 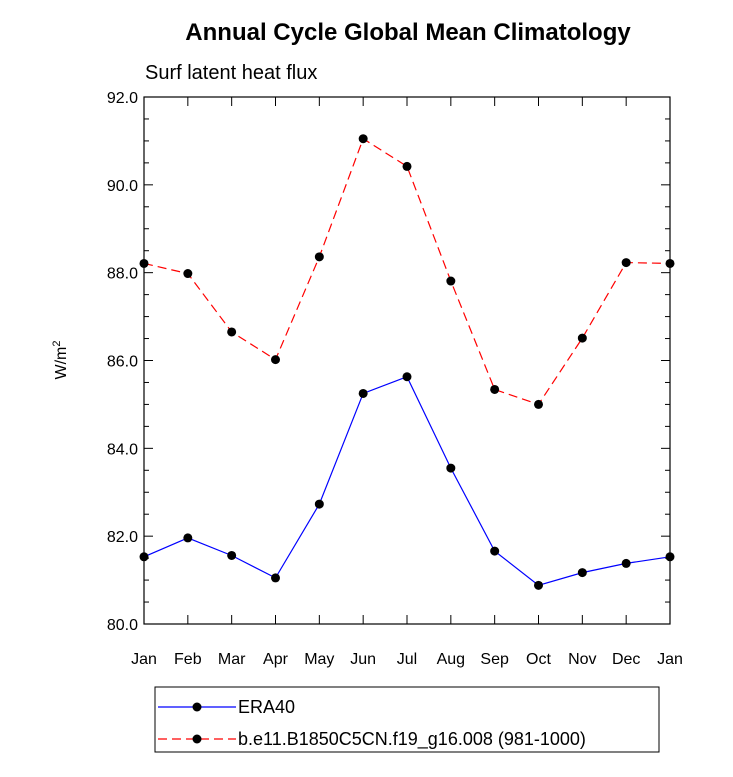 What do you see at coordinates (122, 449) in the screenshot?
I see `y-tick-label: 84.0` at bounding box center [122, 449].